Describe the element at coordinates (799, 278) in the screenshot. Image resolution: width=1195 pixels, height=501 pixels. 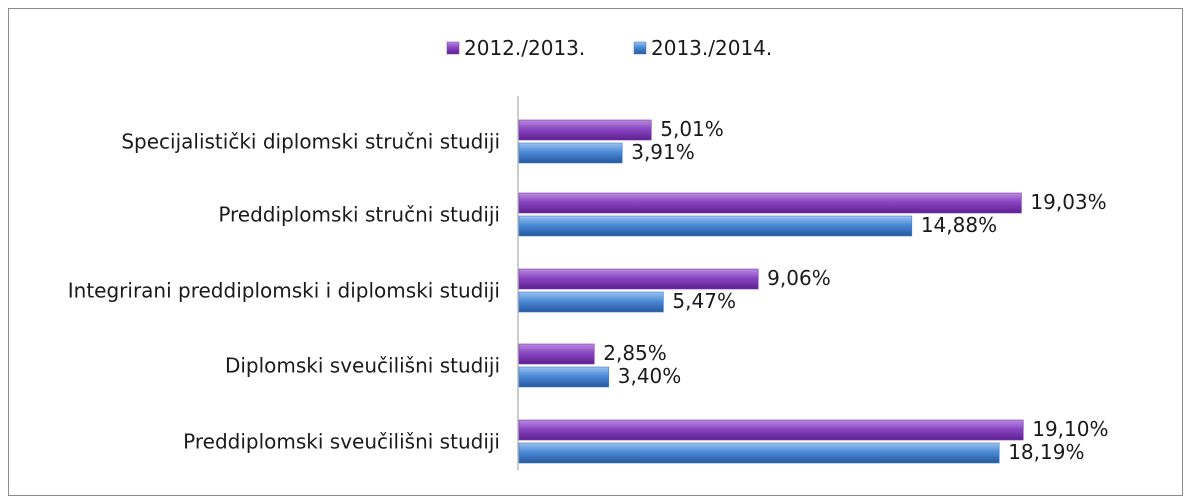
I see `data-label: 9,06%` at that location.